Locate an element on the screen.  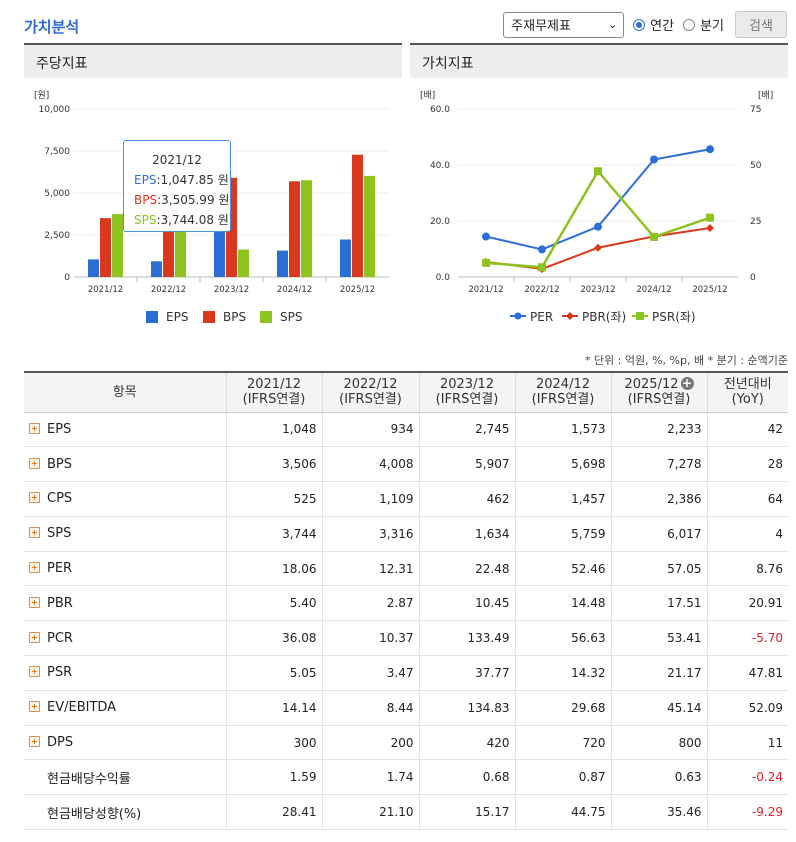
radio-quarter-label: 분기 is located at coordinates (712, 26).